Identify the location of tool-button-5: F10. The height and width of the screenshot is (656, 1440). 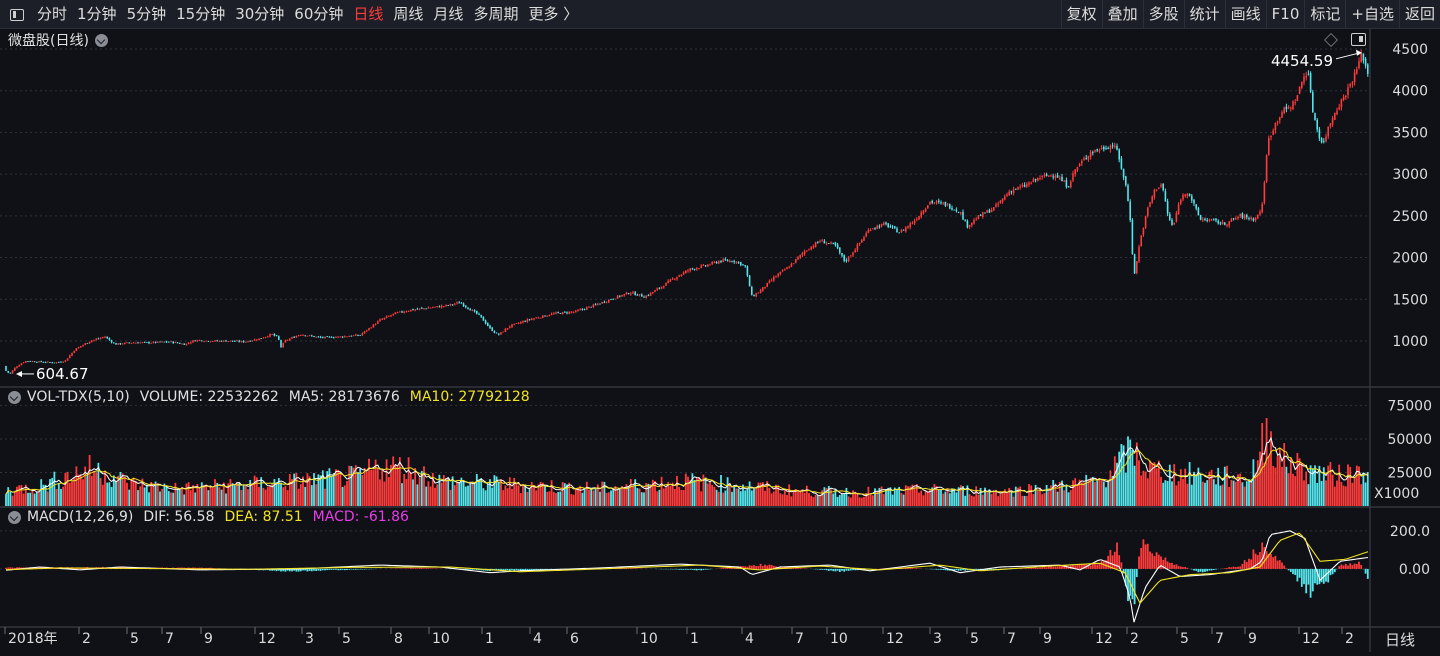
(1285, 14).